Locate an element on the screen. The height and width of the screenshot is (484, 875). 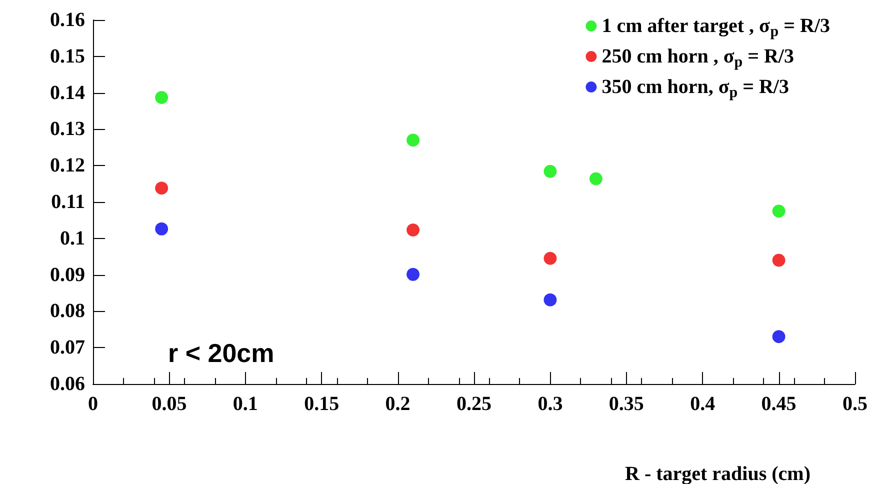
x-tick-label: 0.05 is located at coordinates (169, 404).